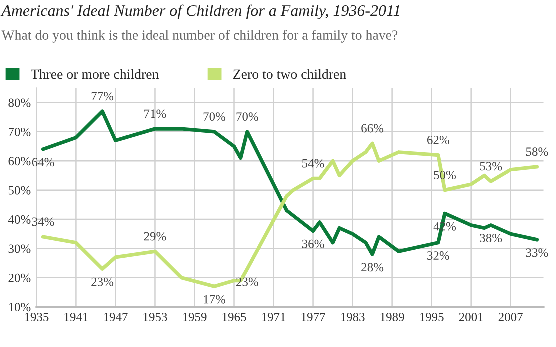  Describe the element at coordinates (20, 132) in the screenshot. I see `y-tick-label: 70%` at that location.